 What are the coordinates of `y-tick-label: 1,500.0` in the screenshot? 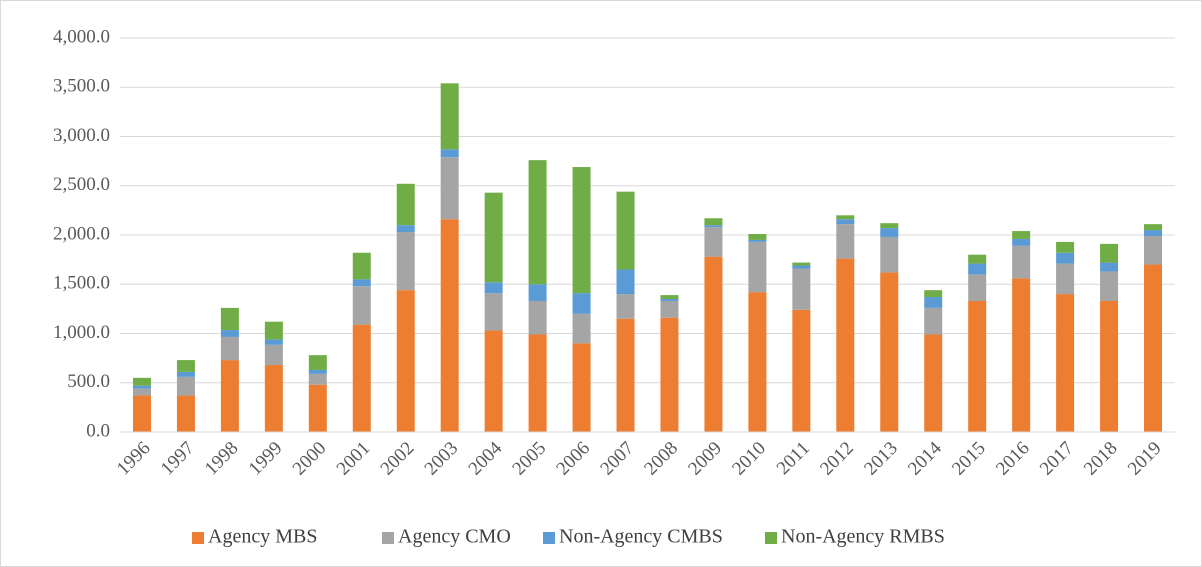 It's located at (81, 283).